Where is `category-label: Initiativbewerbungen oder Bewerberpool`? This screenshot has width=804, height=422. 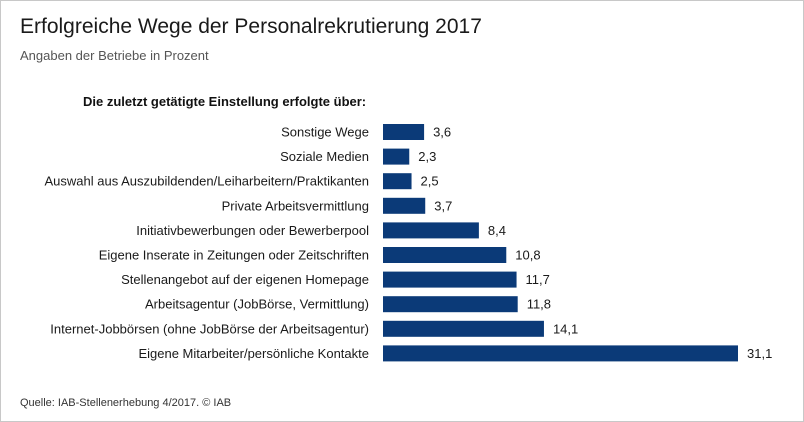
category-label: Initiativbewerbungen oder Bewerberpool is located at coordinates (252, 230).